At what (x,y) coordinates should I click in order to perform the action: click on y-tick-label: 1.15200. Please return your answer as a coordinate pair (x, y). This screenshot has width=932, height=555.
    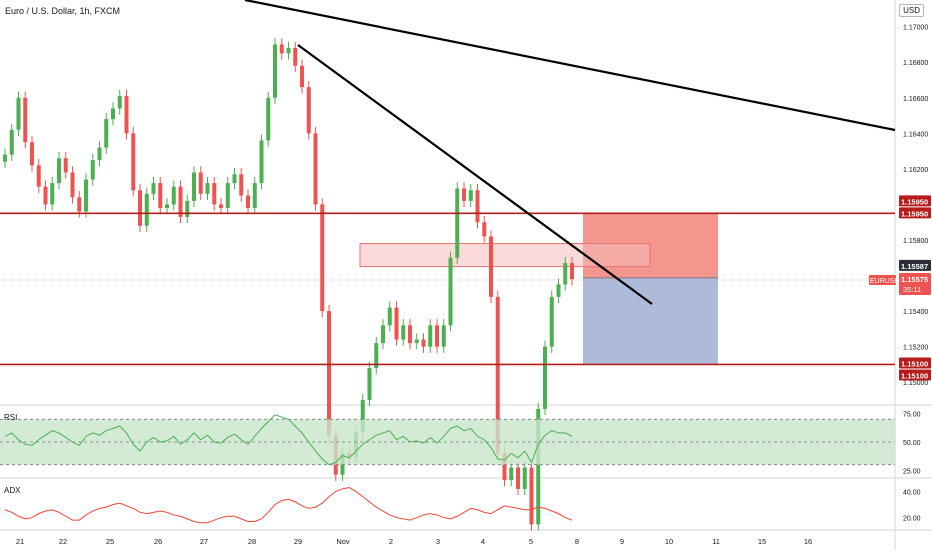
    Looking at the image, I should click on (915, 348).